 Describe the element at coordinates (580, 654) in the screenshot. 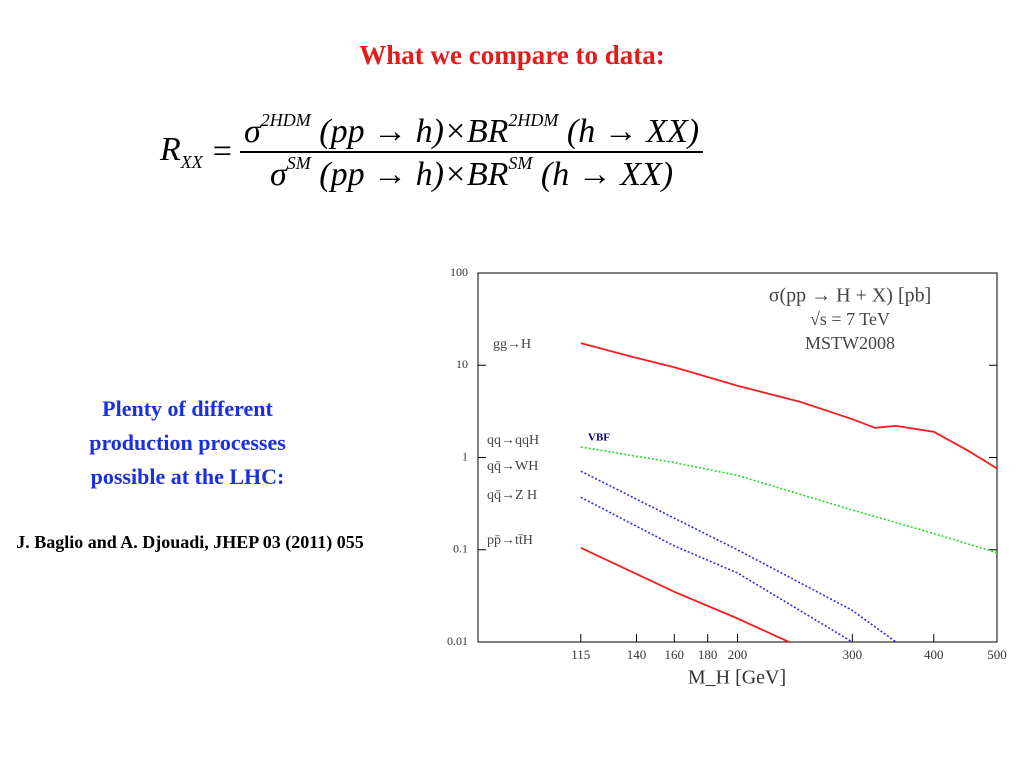

I see `x-tick-label: 115` at that location.